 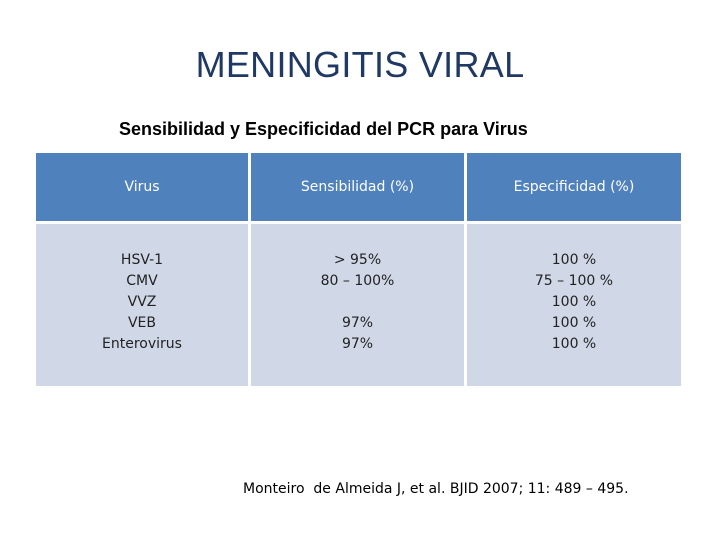 What do you see at coordinates (142, 302) in the screenshot?
I see `virus-cell: VVZ` at bounding box center [142, 302].